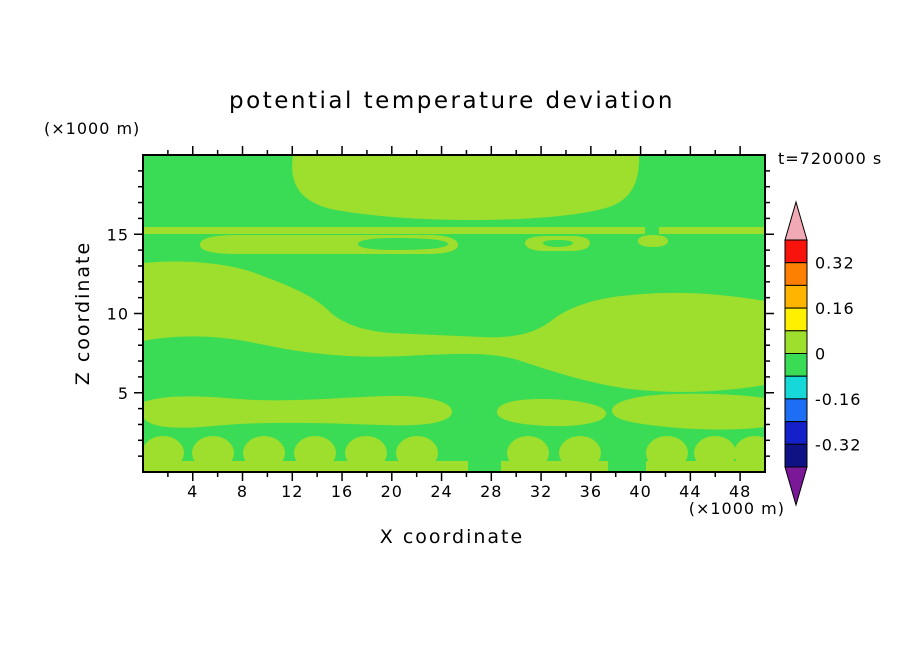  What do you see at coordinates (640, 491) in the screenshot?
I see `x-tick-label: 40` at bounding box center [640, 491].